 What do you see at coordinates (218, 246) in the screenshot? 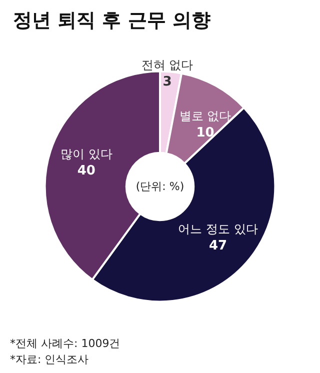
I see `data-label: 47` at bounding box center [218, 246].